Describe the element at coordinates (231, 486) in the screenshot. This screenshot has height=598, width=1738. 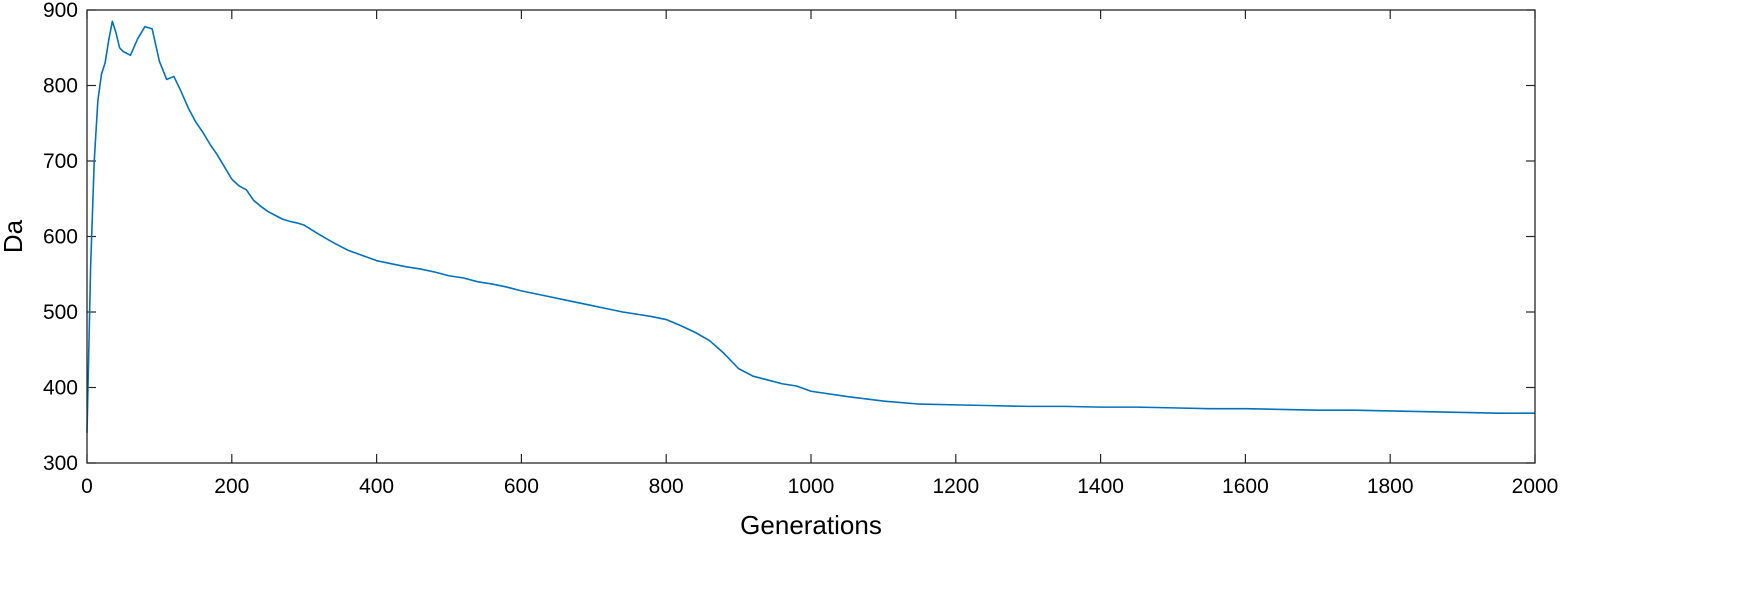
I see `x-tick-label: 200` at that location.